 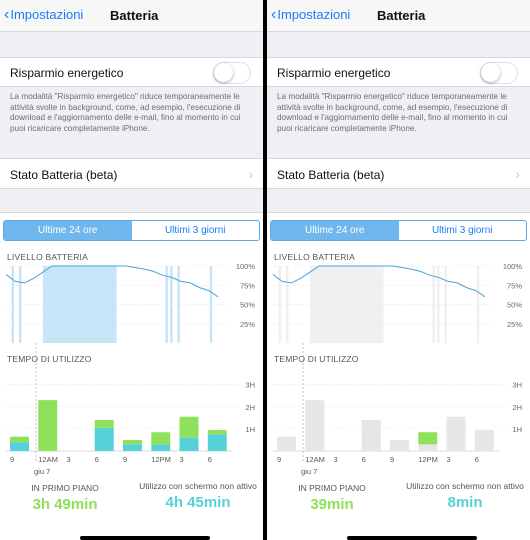 I want to click on background-stat: Utilizzo con schermo non attivo 8min, so click(x=465, y=496).